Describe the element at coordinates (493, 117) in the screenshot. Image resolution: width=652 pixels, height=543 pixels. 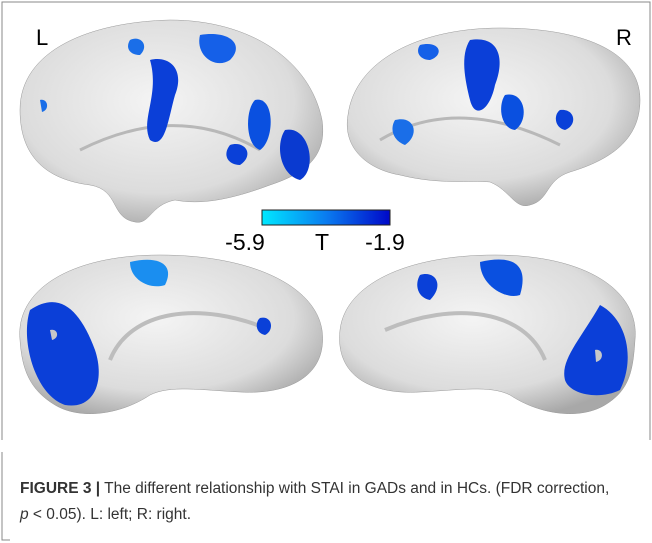
I see `brain-lateral-right` at that location.